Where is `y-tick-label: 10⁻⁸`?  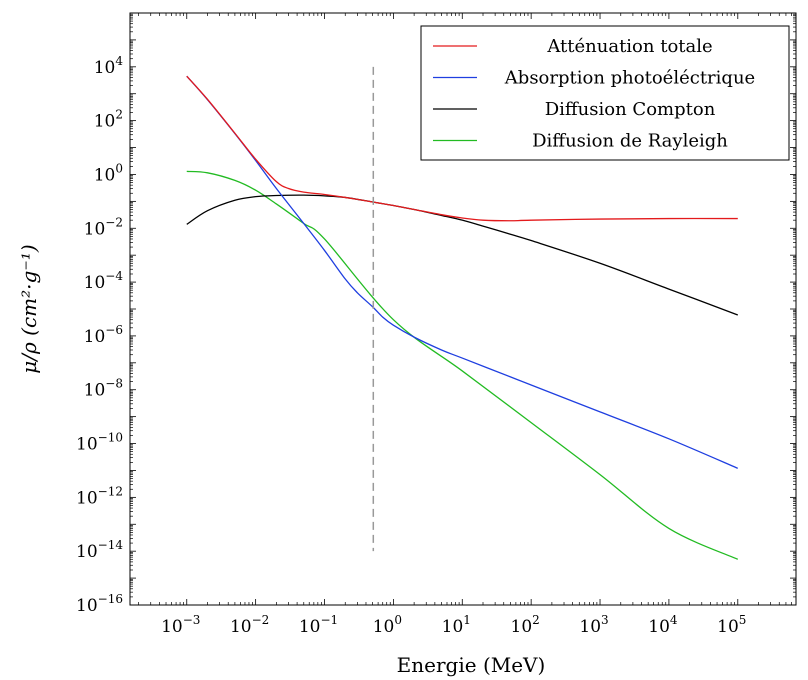
y-tick-label: 10⁻⁸ is located at coordinates (103, 389).